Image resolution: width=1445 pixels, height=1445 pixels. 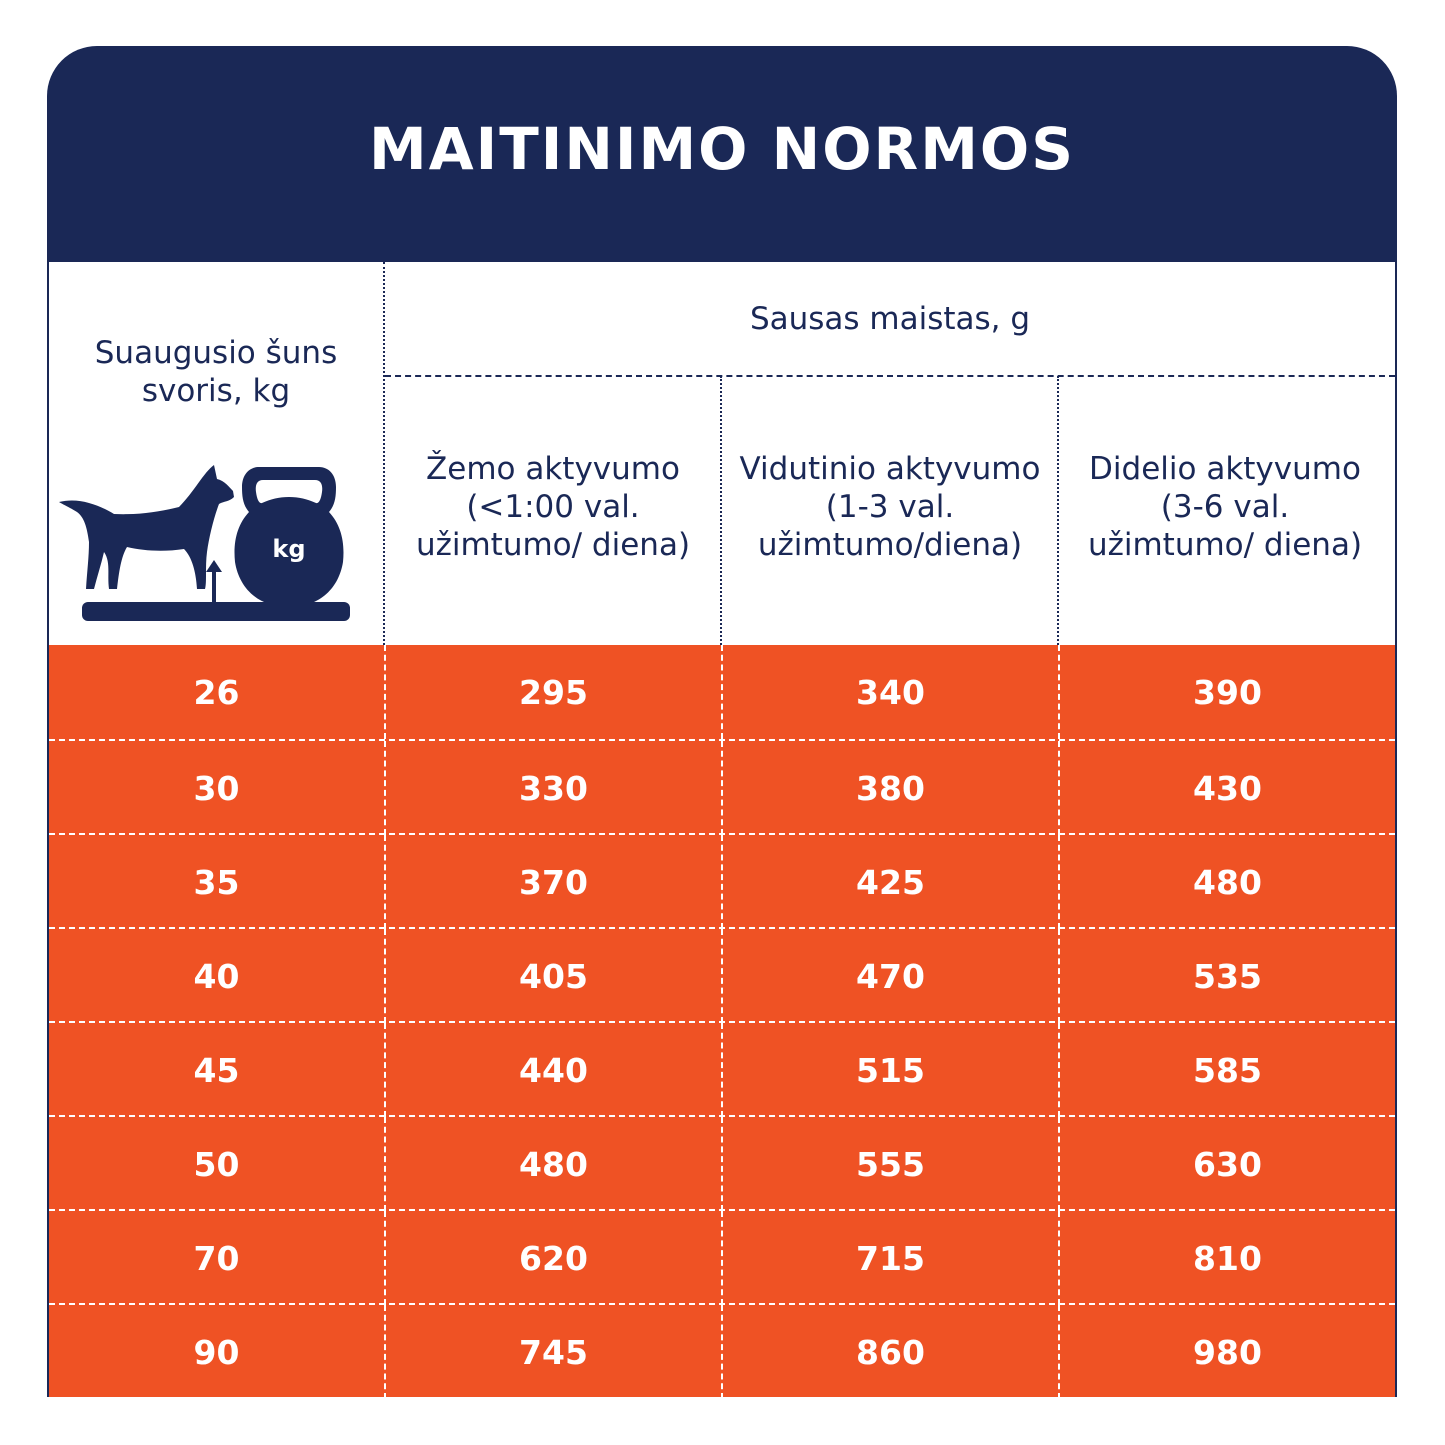 What do you see at coordinates (889, 692) in the screenshot?
I see `medium-activity-cell: 340` at bounding box center [889, 692].